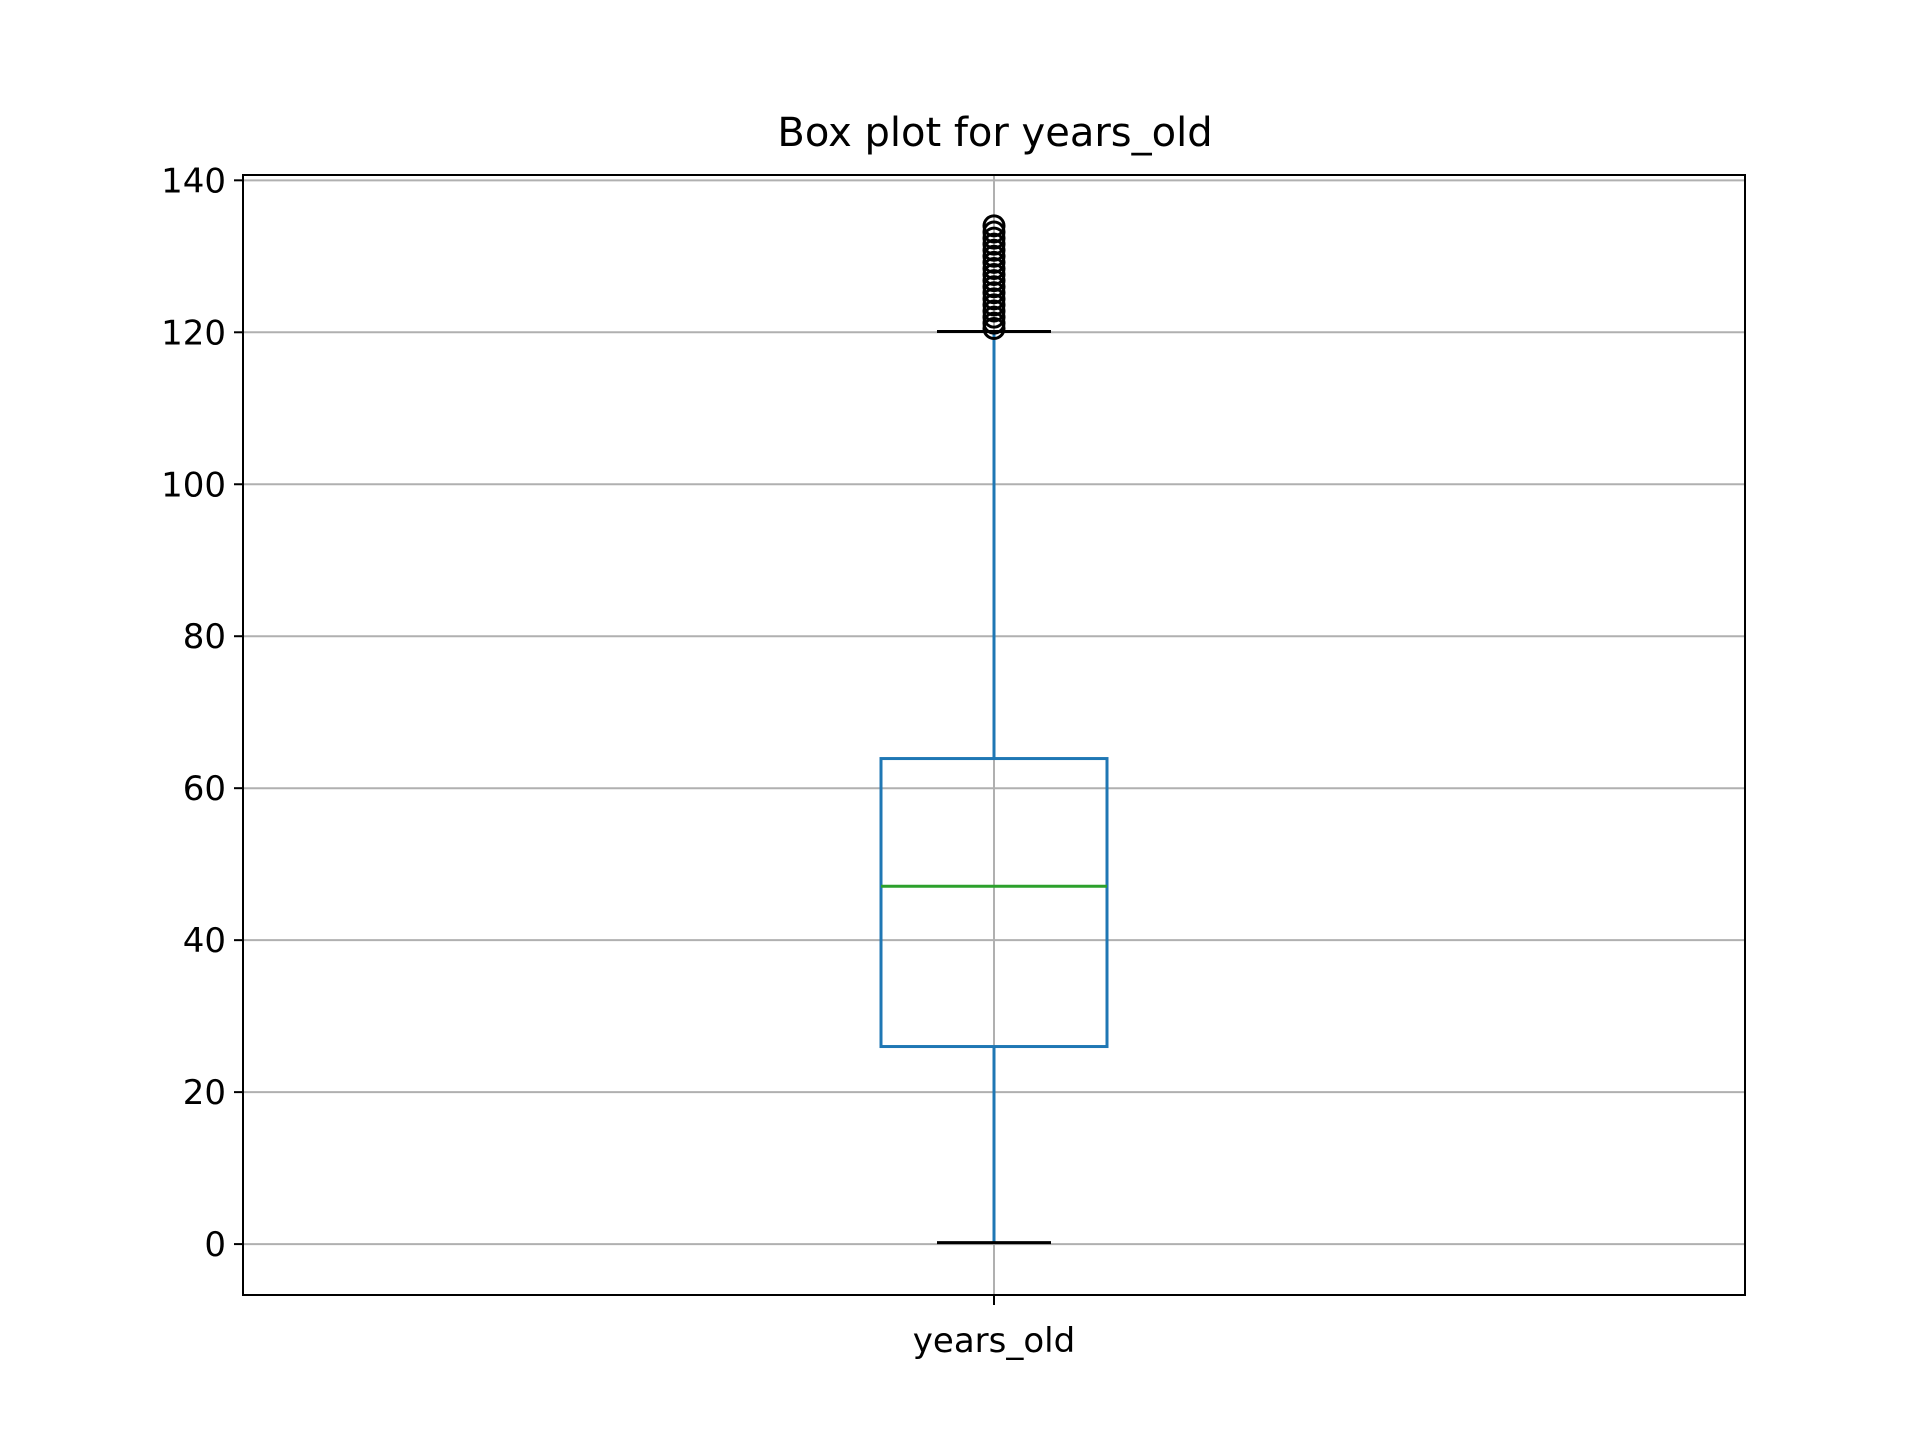  I want to click on y-tick-label: 20, so click(204, 1093).